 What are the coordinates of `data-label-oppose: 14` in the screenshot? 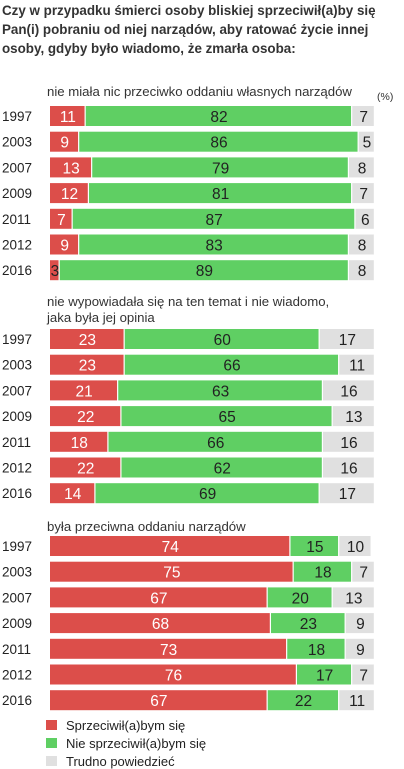 It's located at (73, 494).